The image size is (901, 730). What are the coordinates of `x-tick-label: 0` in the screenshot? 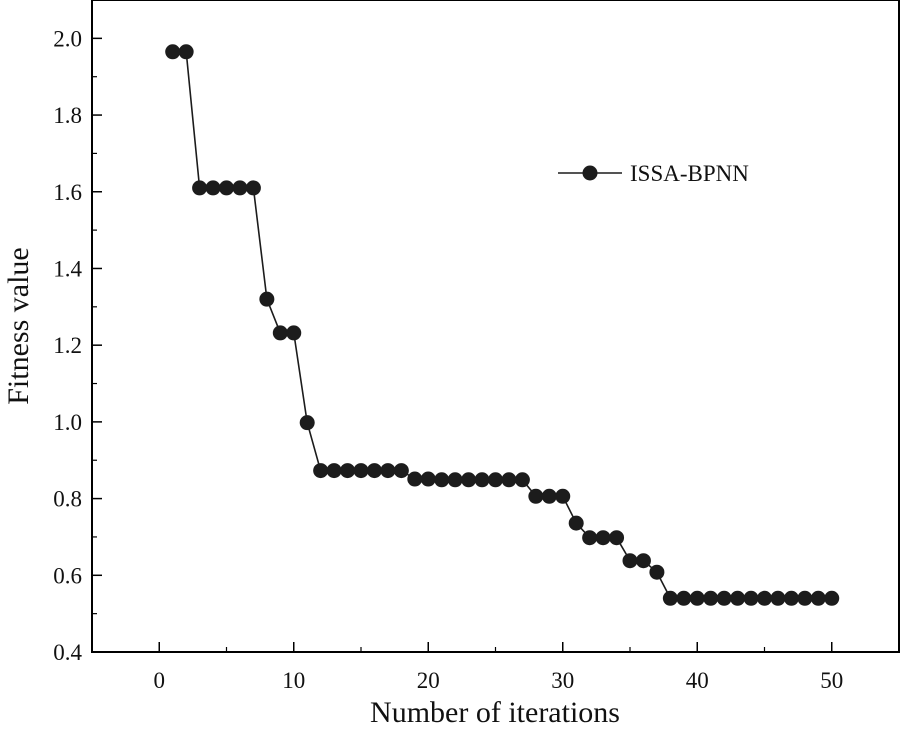 It's located at (160, 680).